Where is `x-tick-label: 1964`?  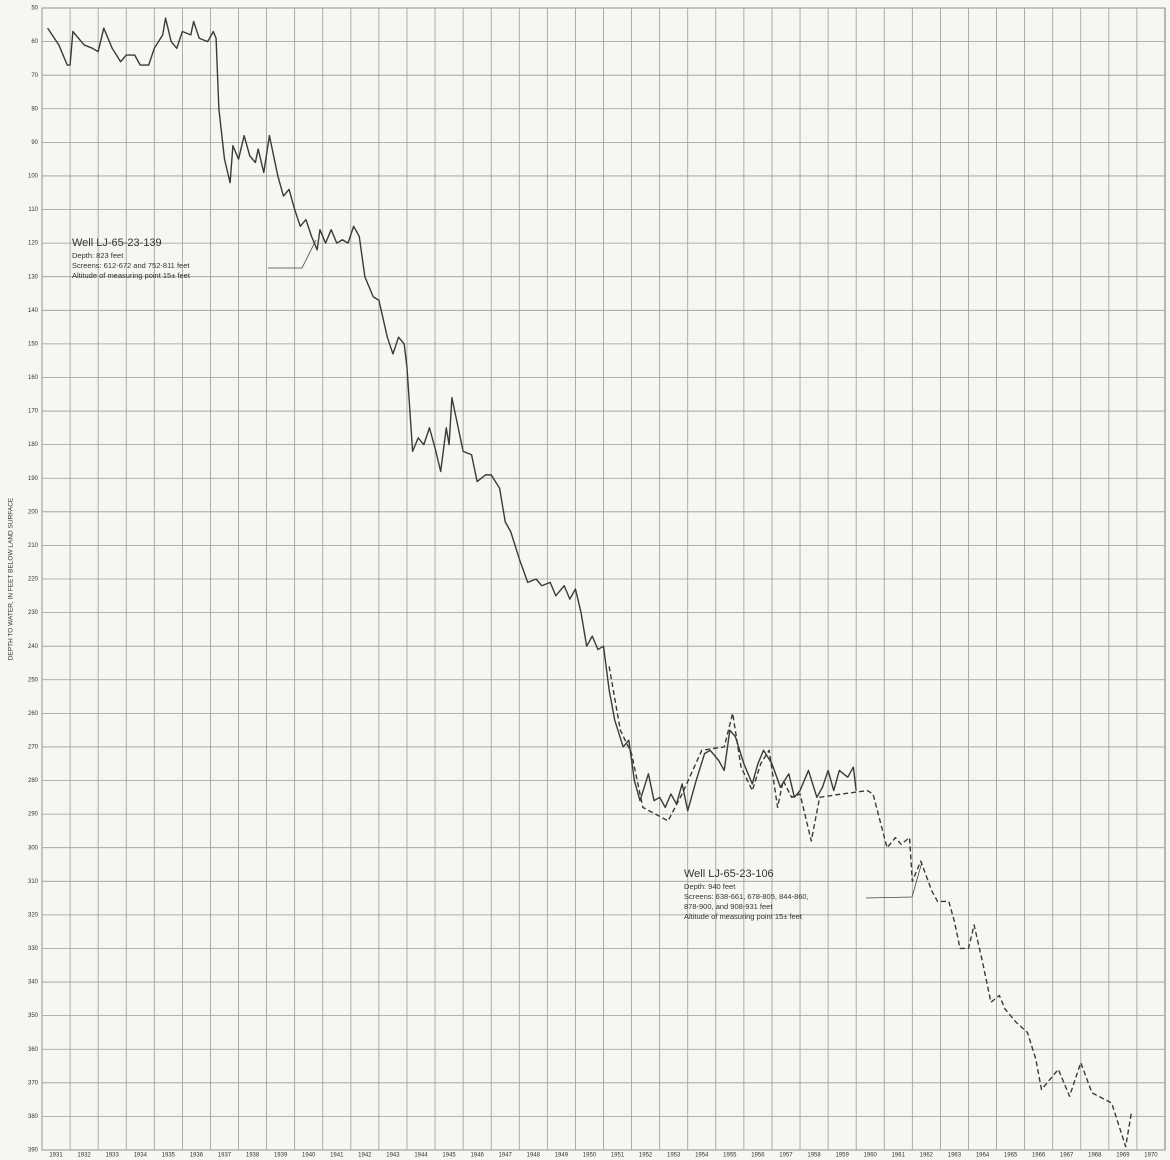 x-tick-label: 1964 is located at coordinates (983, 1156).